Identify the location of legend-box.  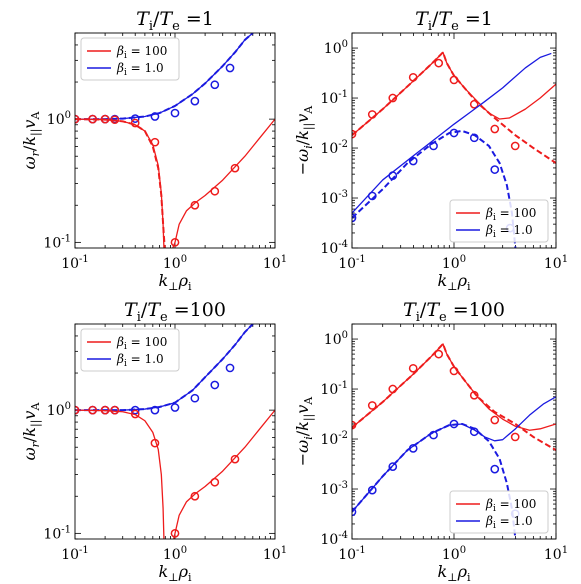
(130, 59).